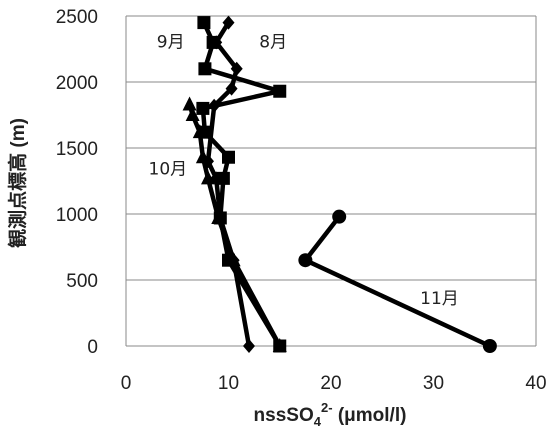  What do you see at coordinates (535, 383) in the screenshot?
I see `x-tick-label: 40` at bounding box center [535, 383].